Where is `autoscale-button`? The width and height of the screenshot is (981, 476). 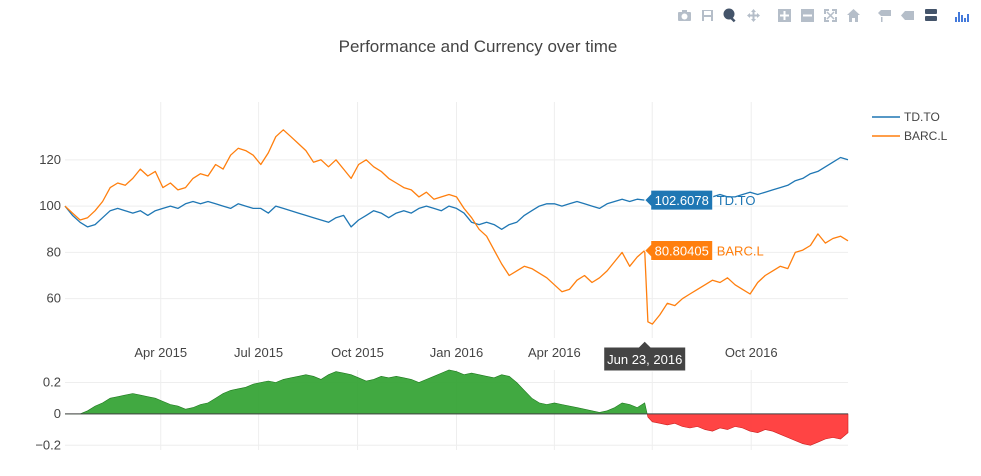
autoscale-button is located at coordinates (830, 15).